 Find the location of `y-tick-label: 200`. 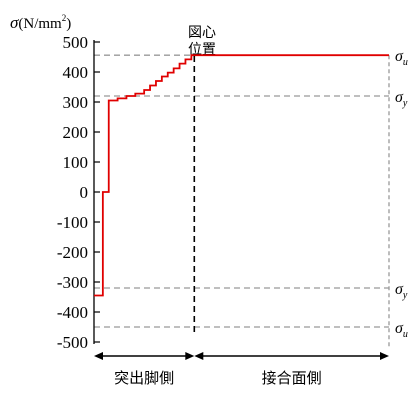

y-tick-label: 200 is located at coordinates (76, 132).